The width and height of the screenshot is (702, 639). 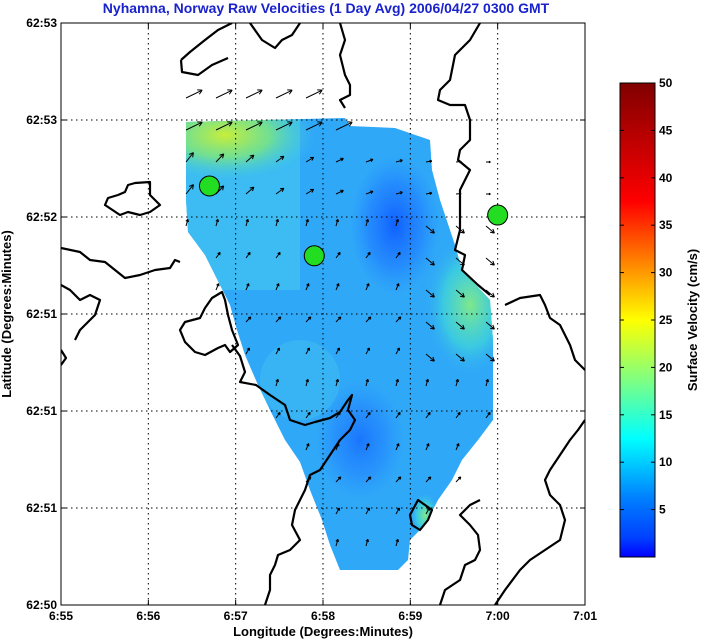 I want to click on y-tick-label: 62:50, so click(x=41, y=605).